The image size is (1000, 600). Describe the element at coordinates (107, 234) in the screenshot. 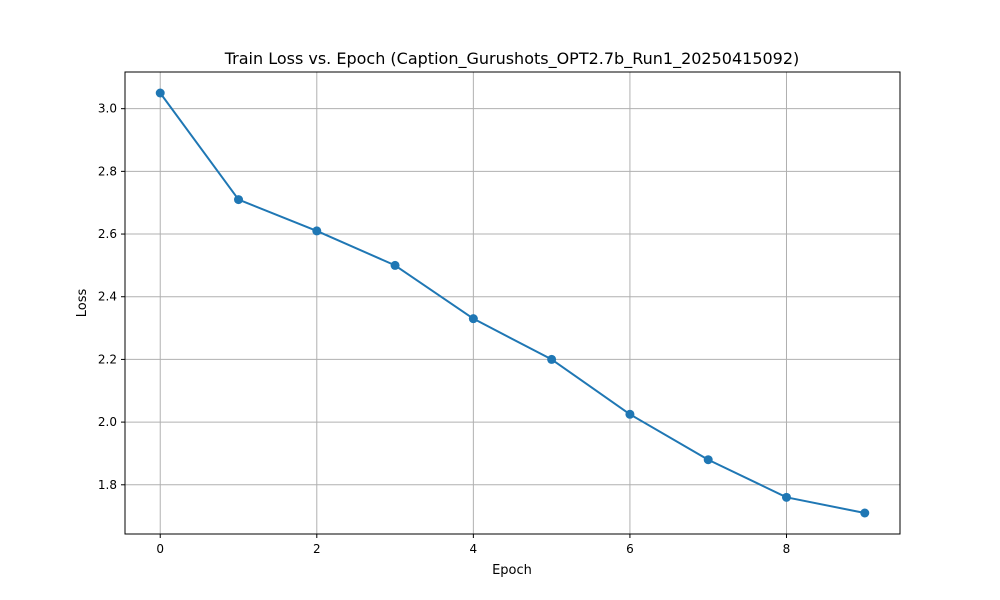

I see `y-tick-label: 2.6` at that location.